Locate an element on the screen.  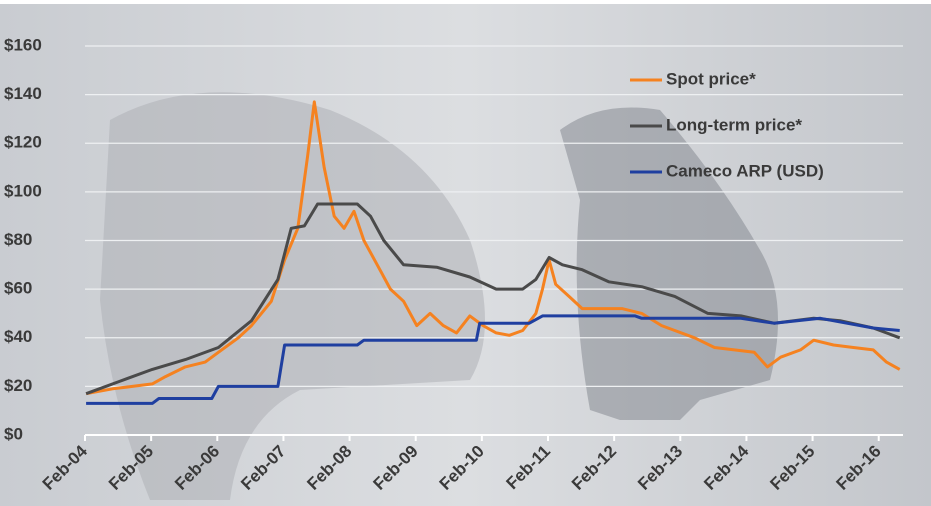
y-tick-label: $80 is located at coordinates (18, 239).